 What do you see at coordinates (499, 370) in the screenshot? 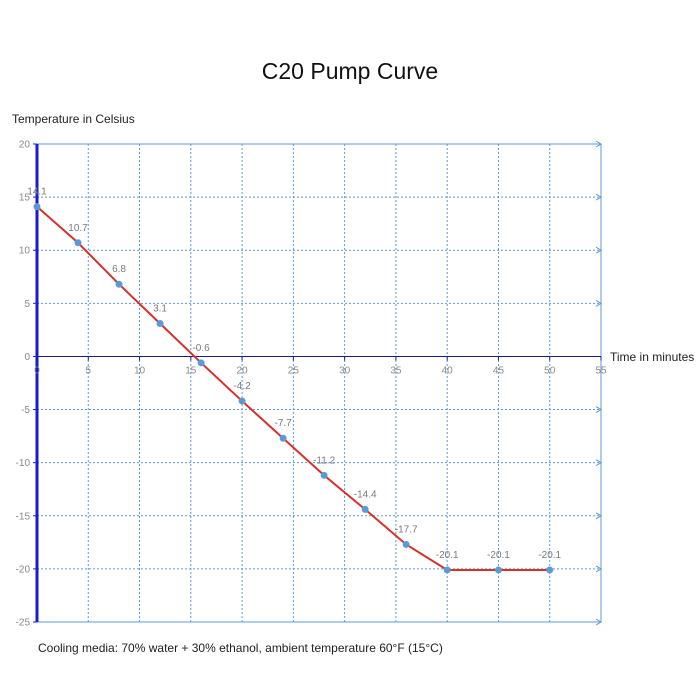
I see `x-tick-label: 45` at bounding box center [499, 370].